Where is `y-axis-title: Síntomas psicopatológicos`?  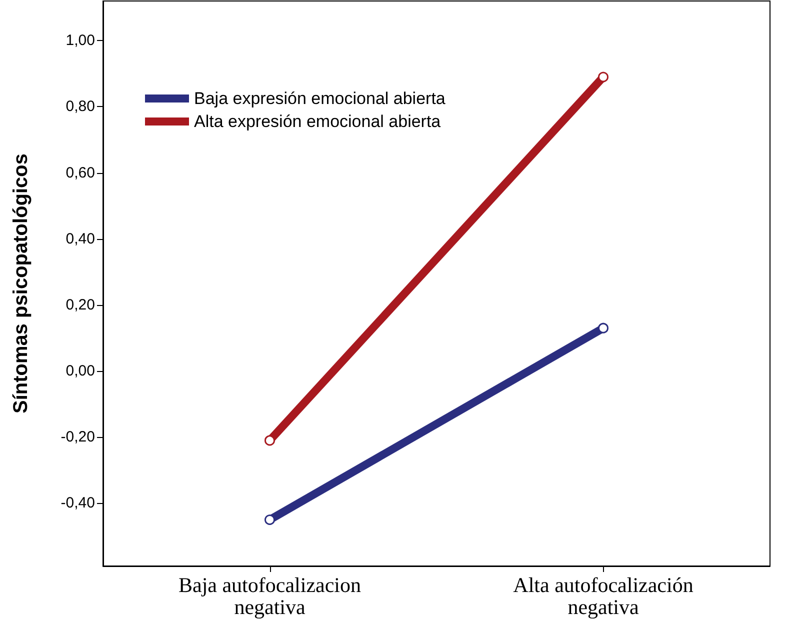
y-axis-title: Síntomas psicopatológicos is located at coordinates (21, 283).